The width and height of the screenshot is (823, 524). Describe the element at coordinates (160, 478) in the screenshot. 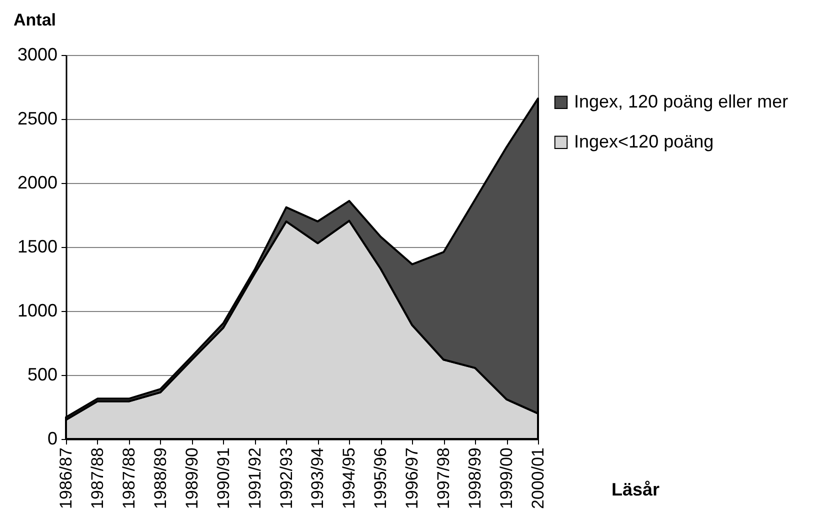

I see `x-tick-label: 1988/89` at that location.